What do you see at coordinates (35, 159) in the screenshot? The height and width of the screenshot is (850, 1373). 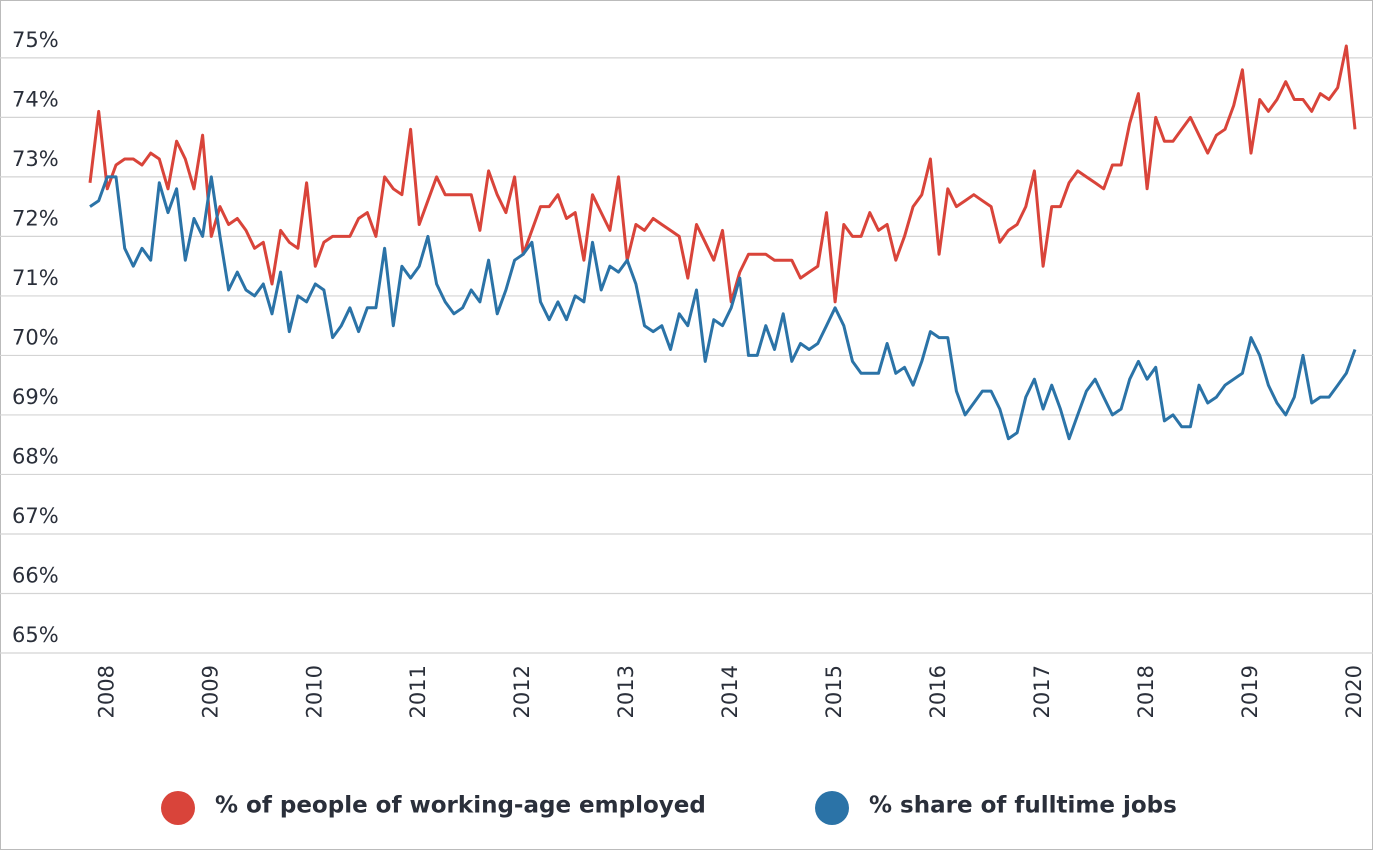 I see `y-tick-label: 73%` at bounding box center [35, 159].